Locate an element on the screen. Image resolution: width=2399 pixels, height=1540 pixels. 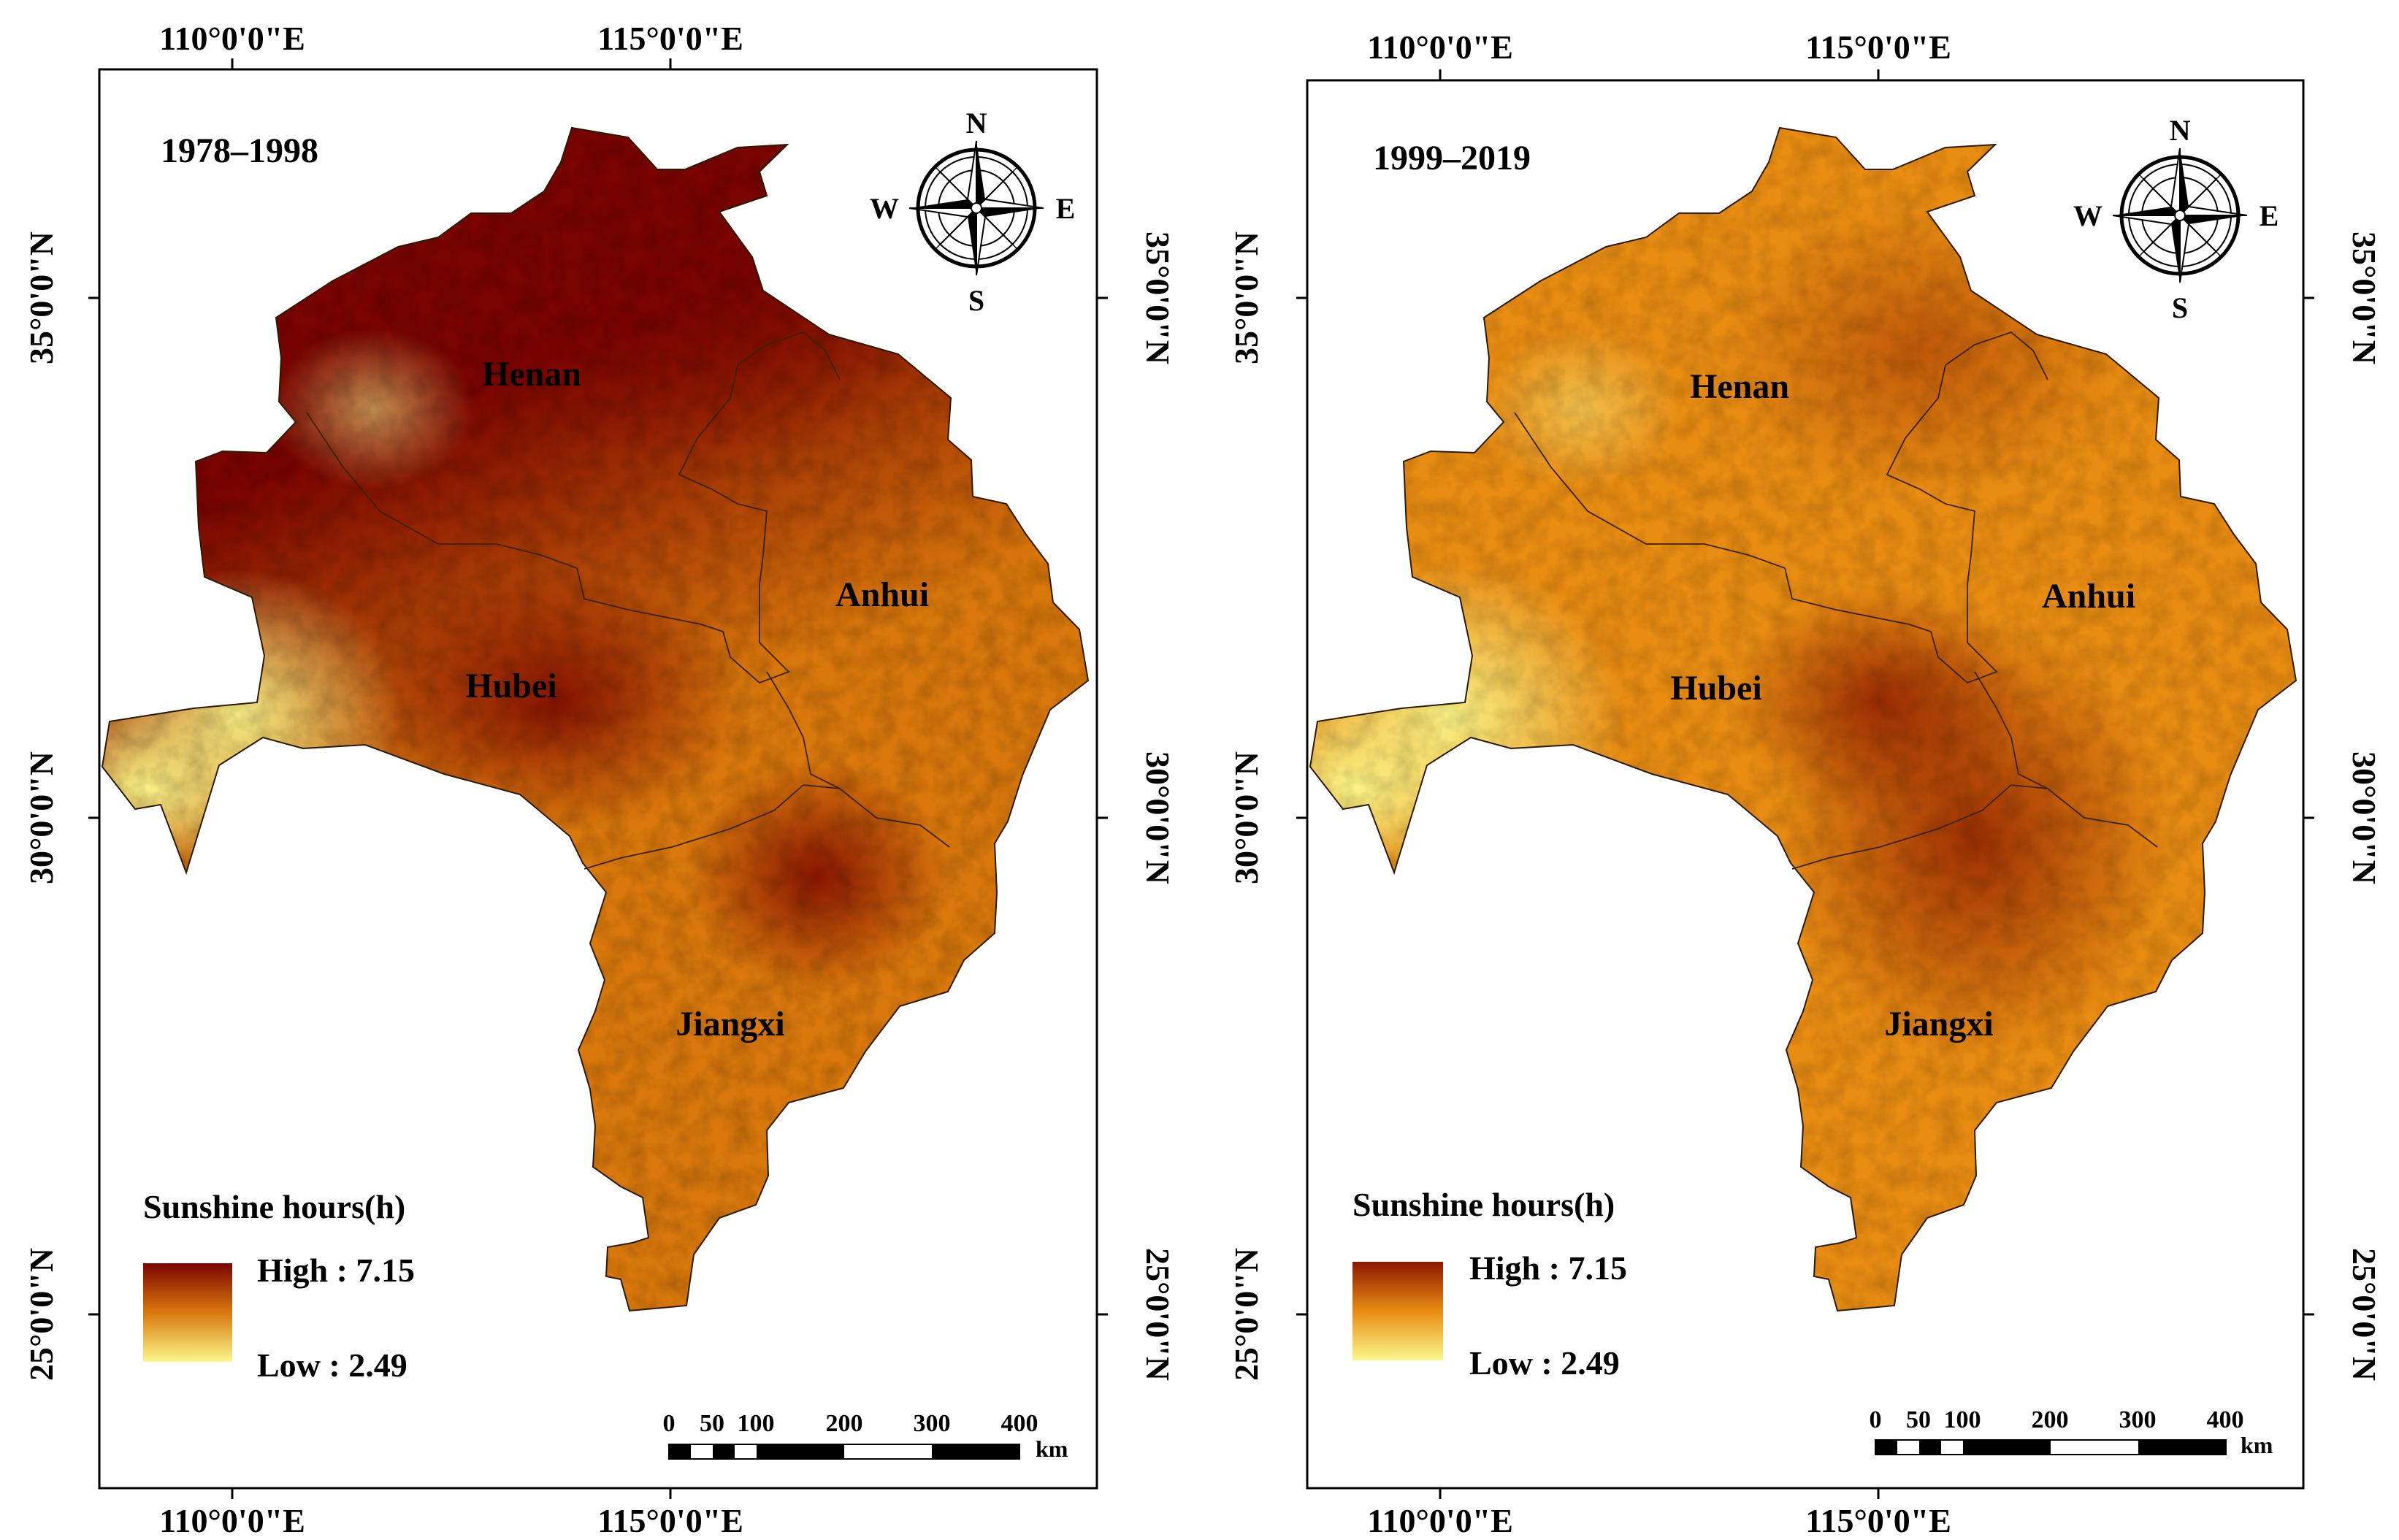
period-label: 1999–2019 is located at coordinates (1452, 158).